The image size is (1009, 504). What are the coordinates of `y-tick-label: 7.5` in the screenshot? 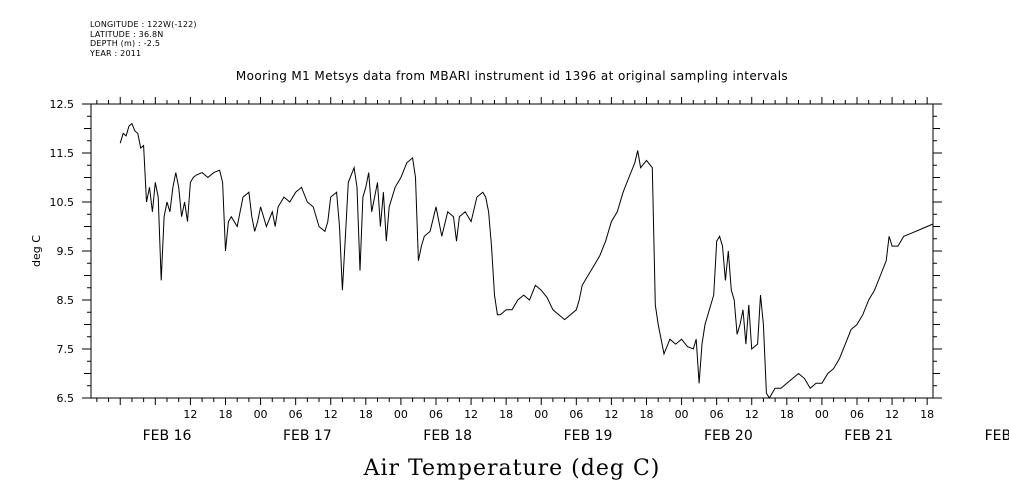 It's located at (66, 349).